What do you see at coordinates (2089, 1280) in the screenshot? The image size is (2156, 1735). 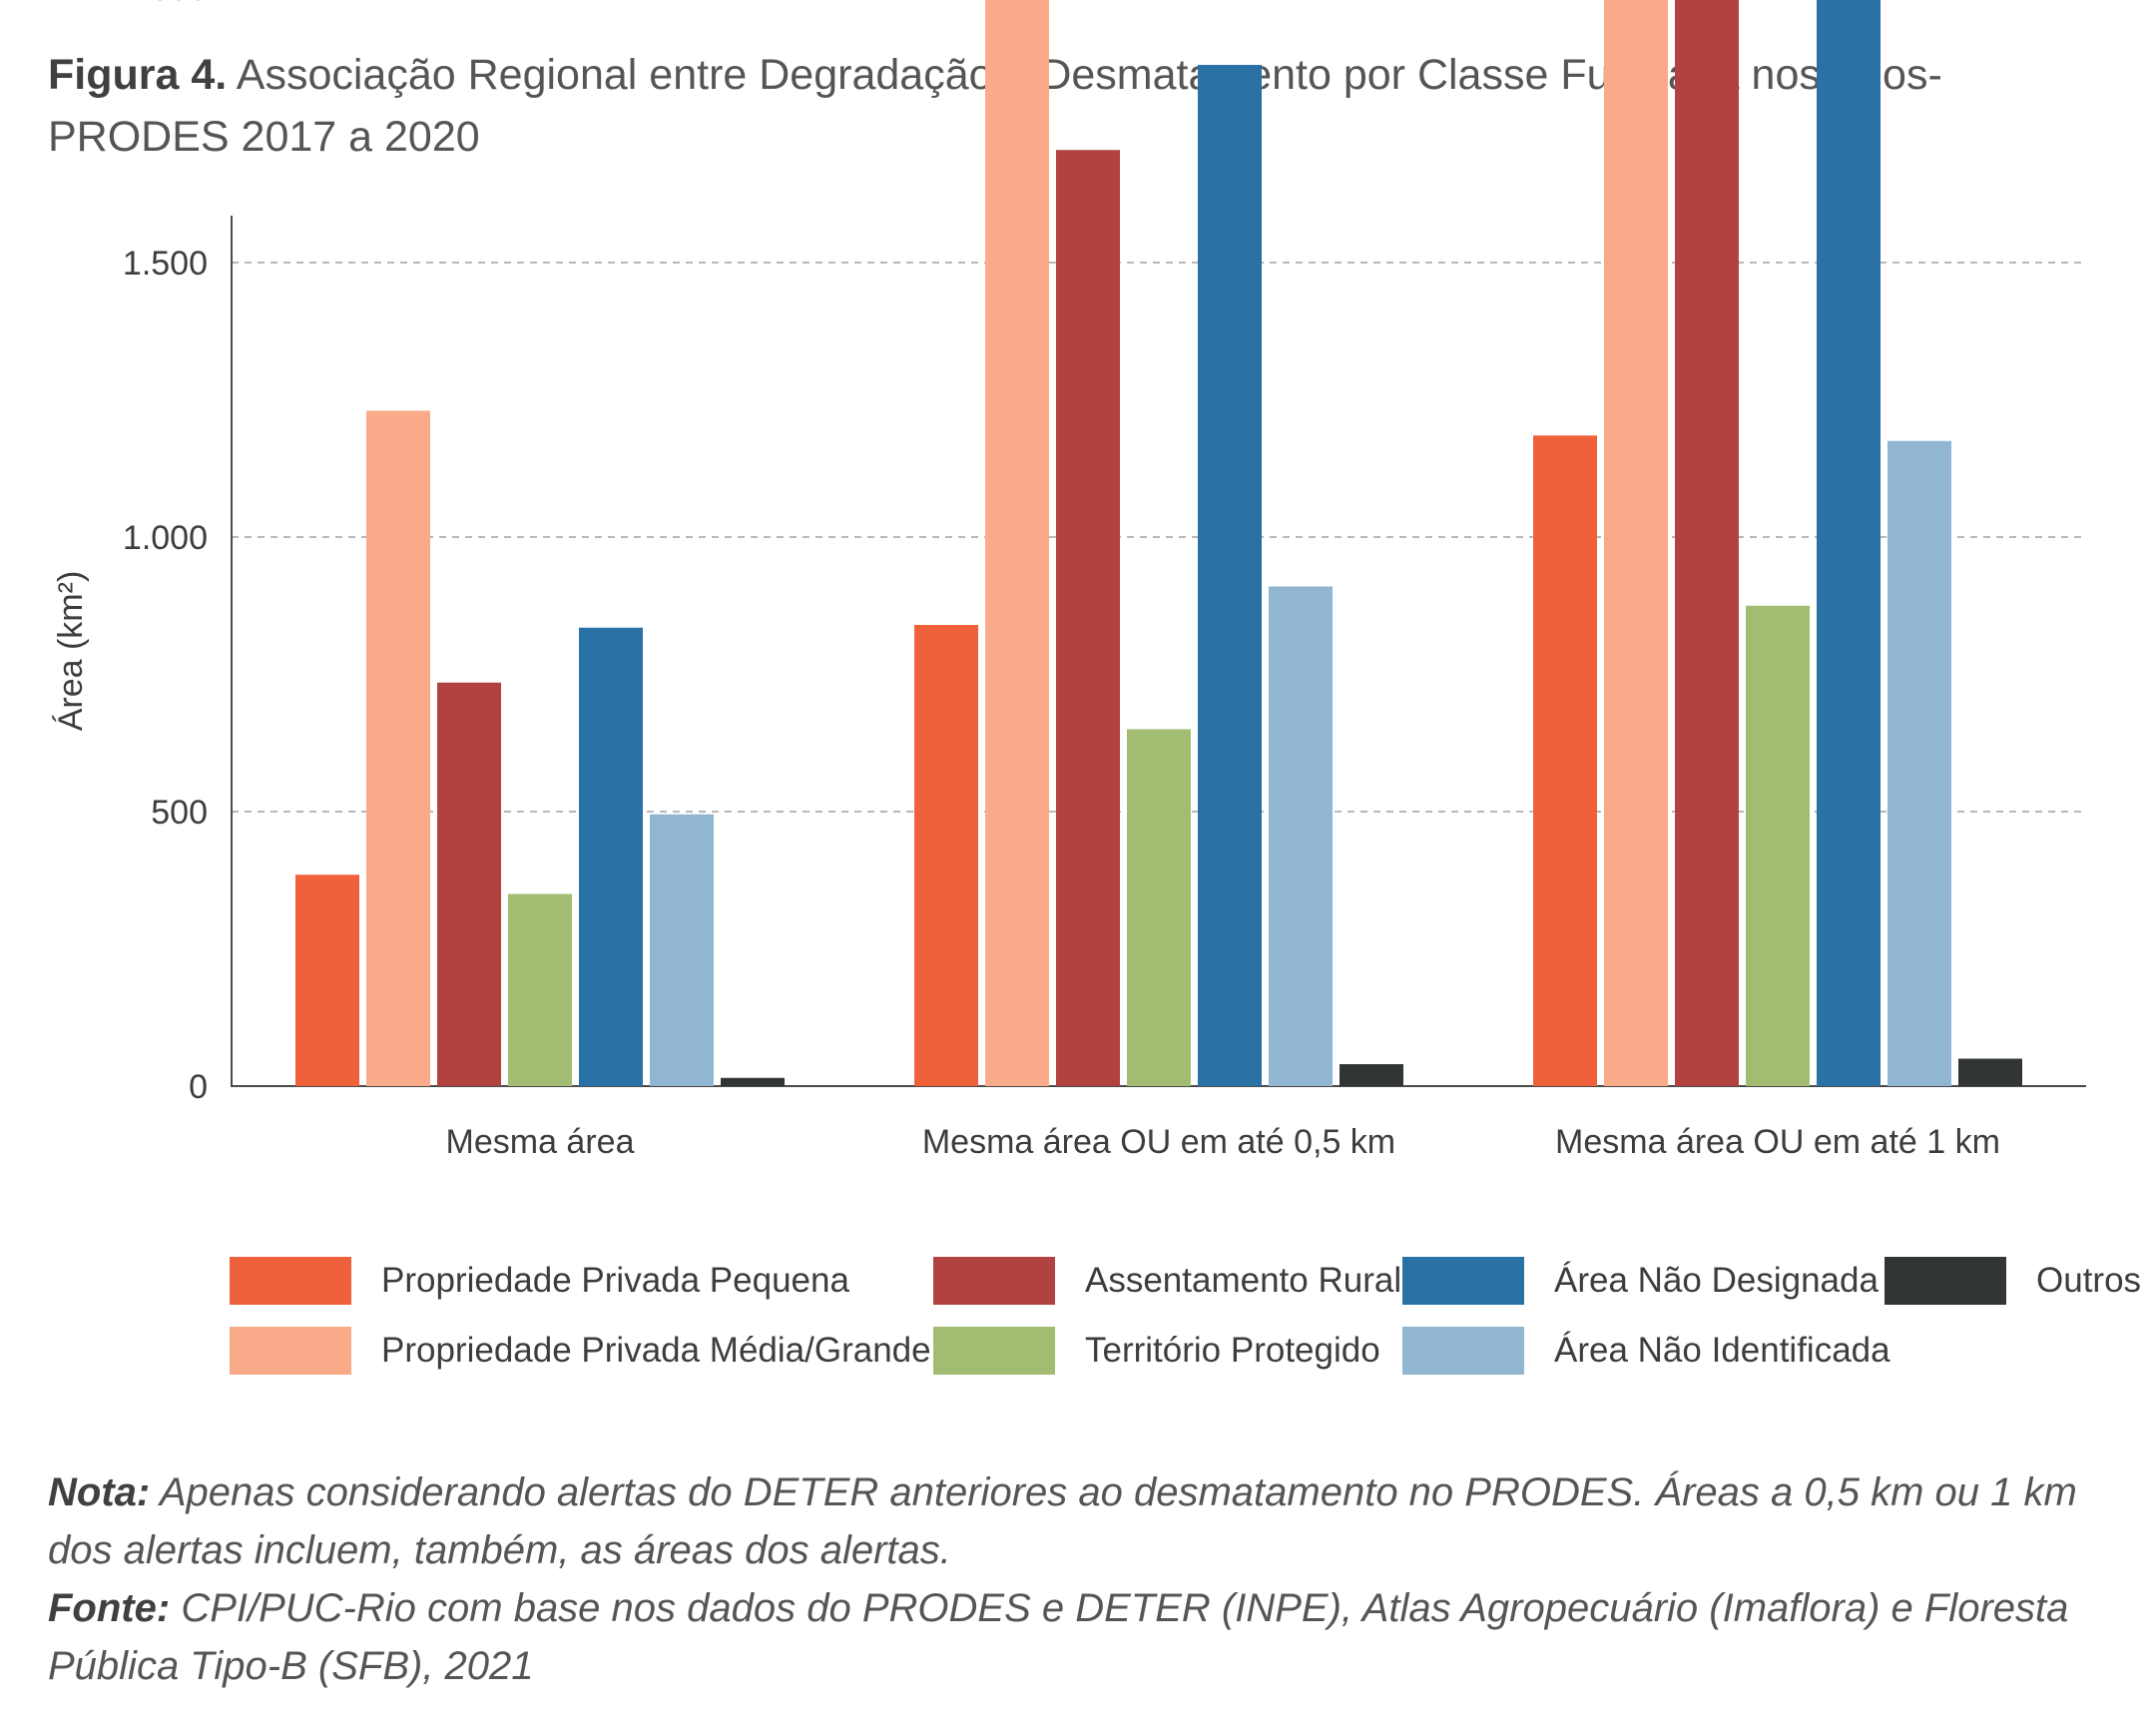 I see `legend-label: Outros` at bounding box center [2089, 1280].